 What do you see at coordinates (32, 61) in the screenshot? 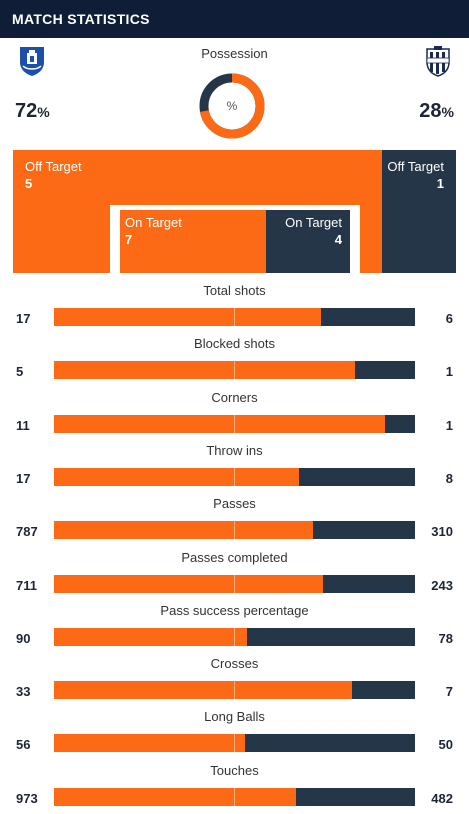
I see `everton-crest-icon` at bounding box center [32, 61].